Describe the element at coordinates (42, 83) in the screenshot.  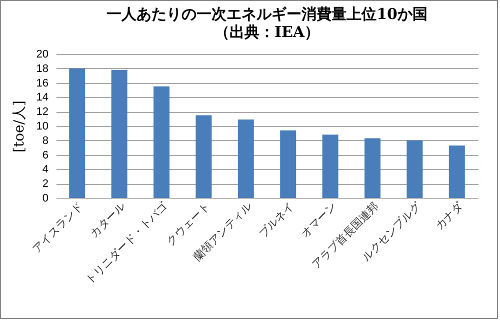
I see `y-tick-label: 16` at that location.